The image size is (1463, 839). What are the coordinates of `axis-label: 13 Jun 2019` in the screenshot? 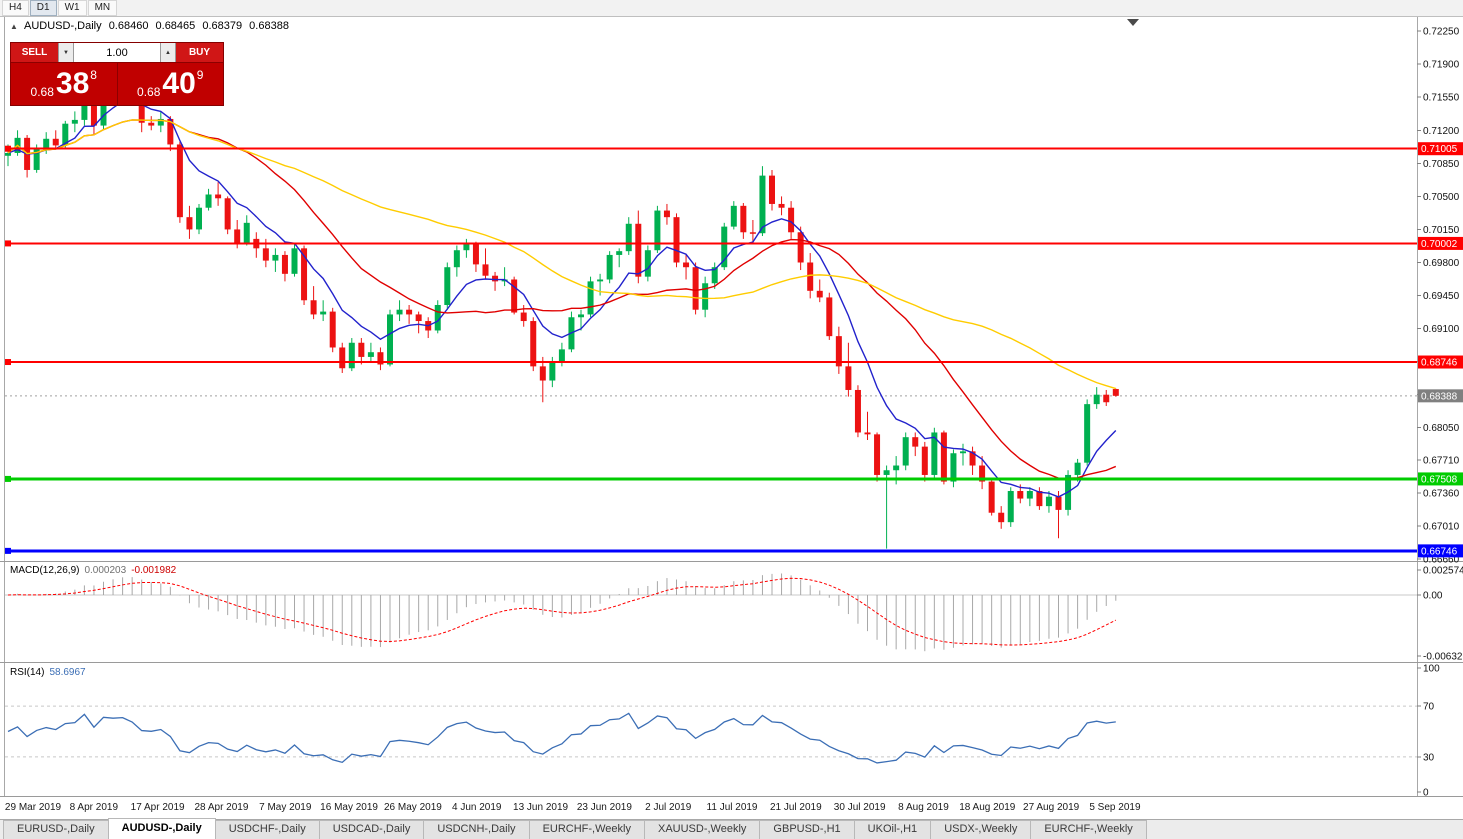 It's located at (540, 807).